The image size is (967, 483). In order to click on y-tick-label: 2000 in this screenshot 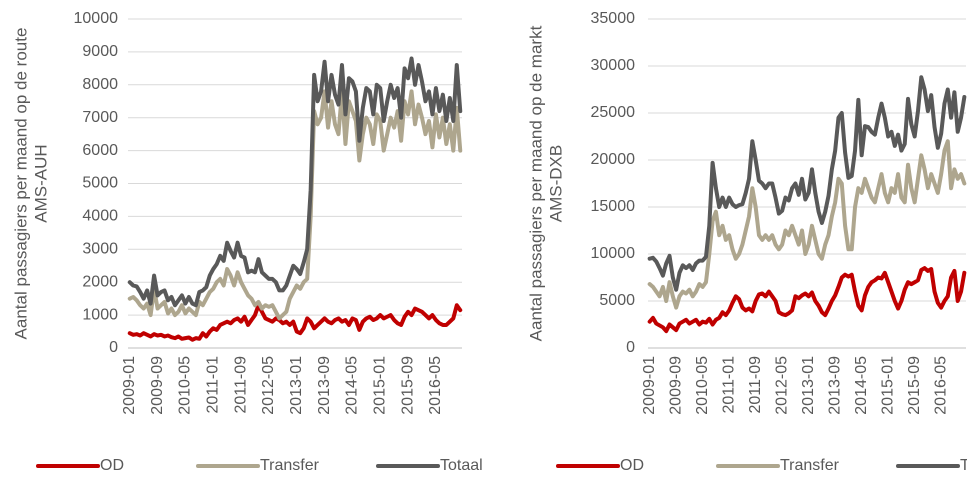, I will do `click(100, 281)`.